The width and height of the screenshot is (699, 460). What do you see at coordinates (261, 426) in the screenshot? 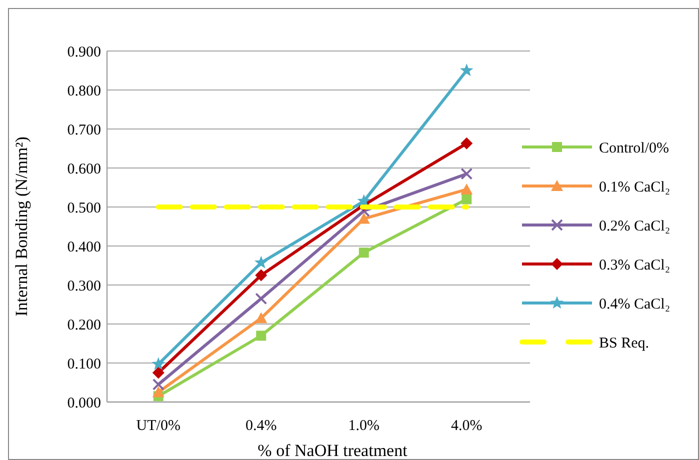
I see `x-tick-label: 0.4%` at bounding box center [261, 426].